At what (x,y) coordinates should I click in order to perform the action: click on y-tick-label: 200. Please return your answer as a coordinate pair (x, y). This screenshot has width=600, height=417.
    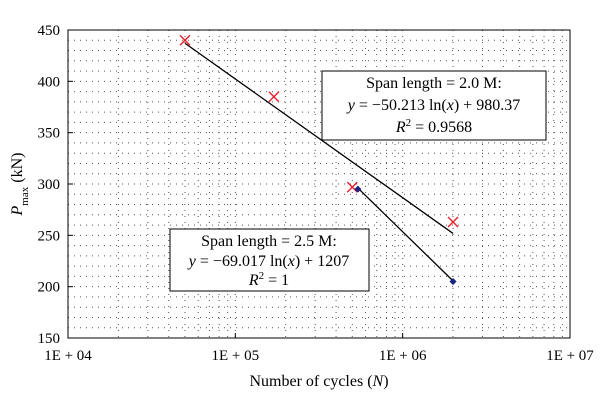
    Looking at the image, I should click on (49, 288).